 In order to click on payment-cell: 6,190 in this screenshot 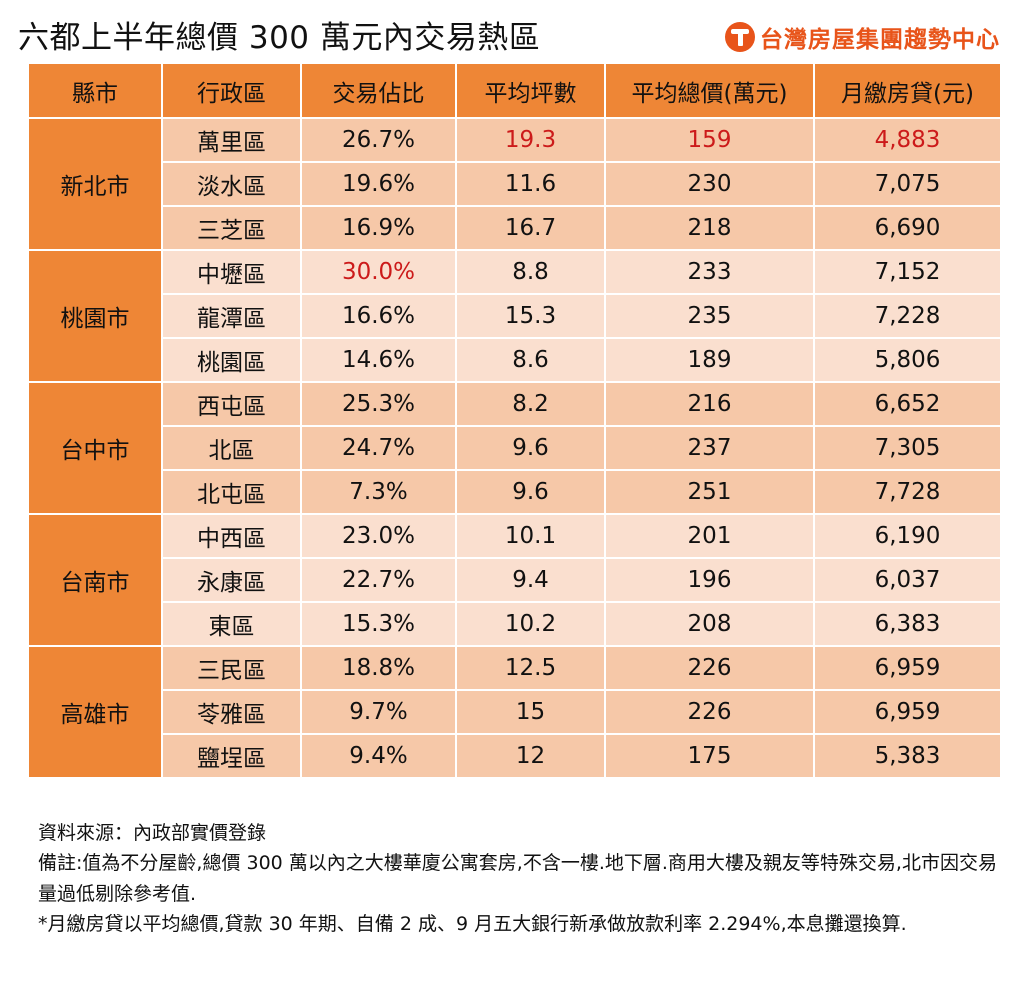, I will do `click(907, 536)`.